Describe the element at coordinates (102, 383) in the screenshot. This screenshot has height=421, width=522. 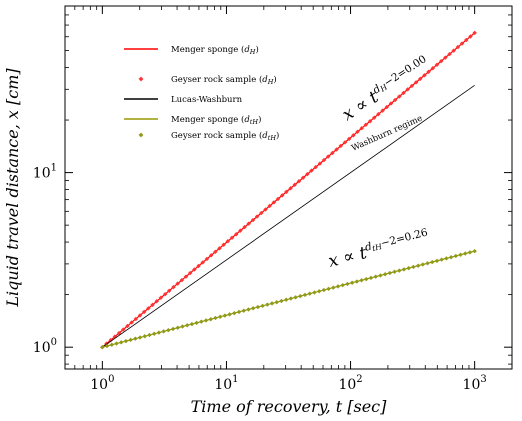
I see `x-tick-label: 10⁰` at that location.